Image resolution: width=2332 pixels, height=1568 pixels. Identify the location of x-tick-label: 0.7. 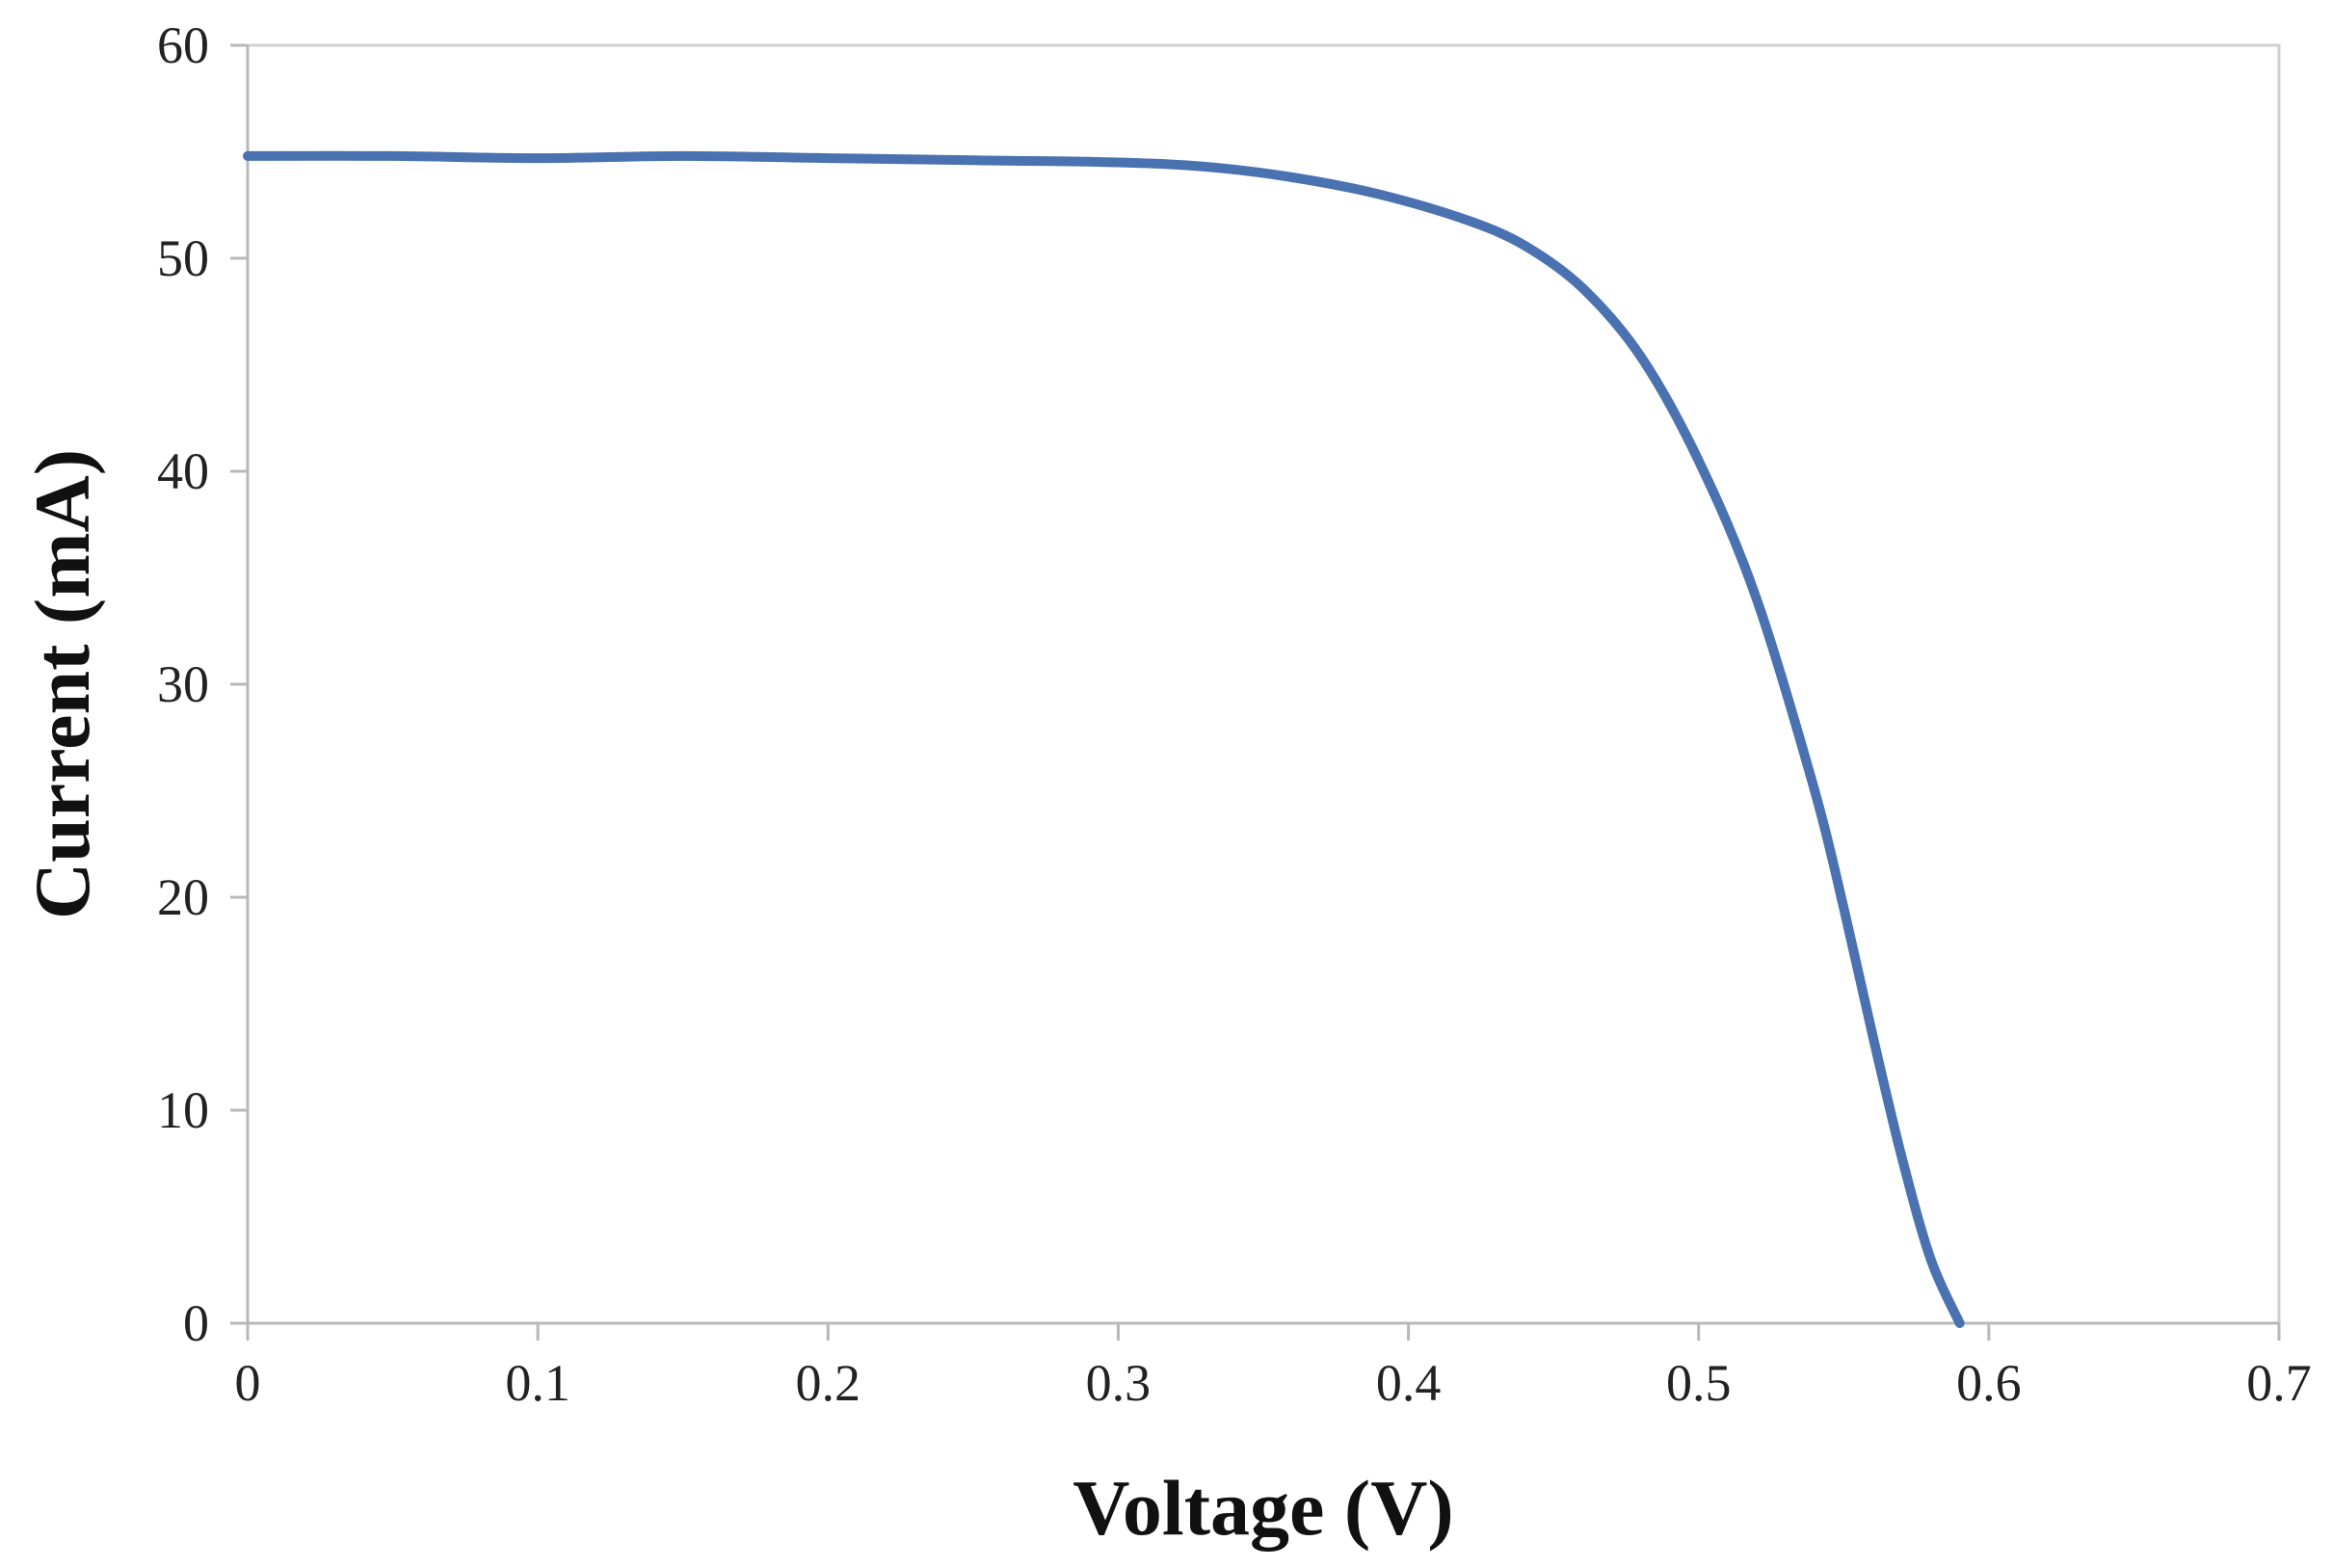
(2279, 1383).